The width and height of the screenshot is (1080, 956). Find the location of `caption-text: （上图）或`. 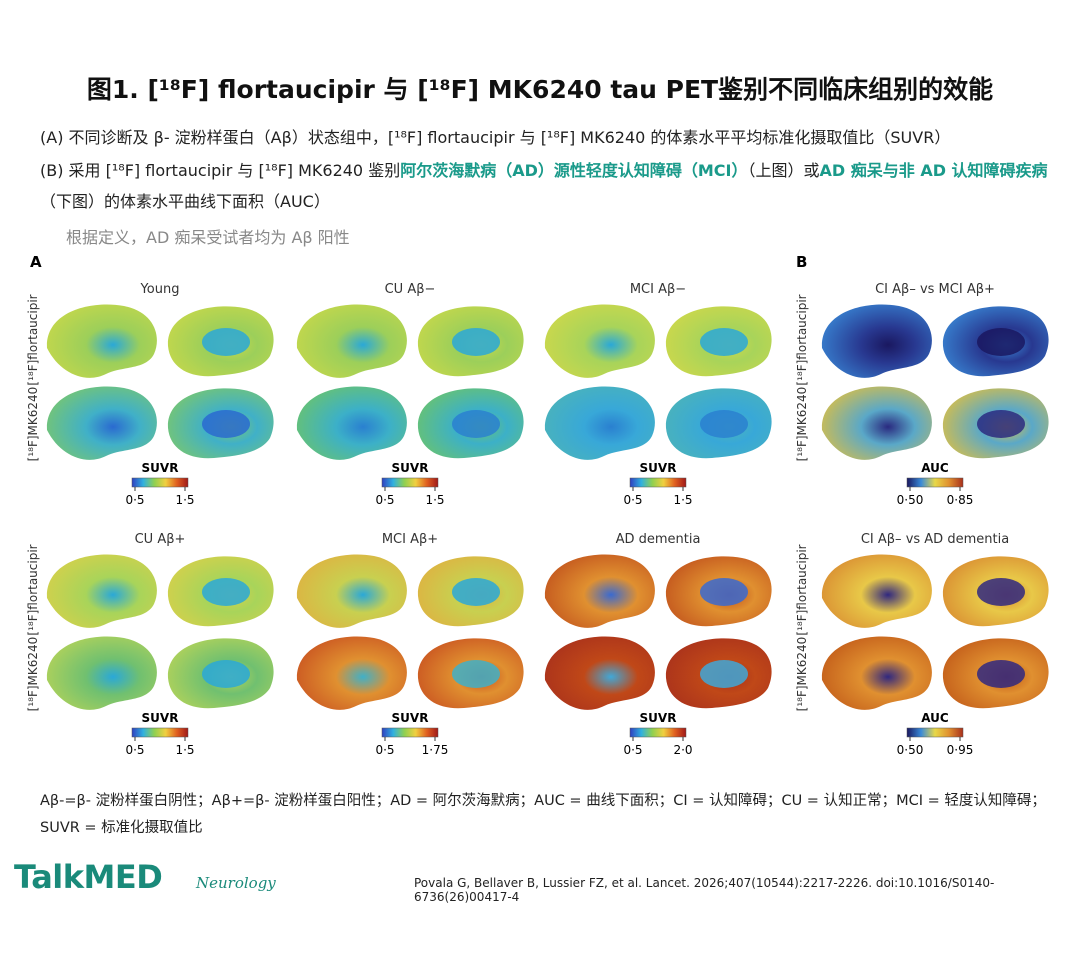

caption-text: （上图）或 is located at coordinates (783, 170).